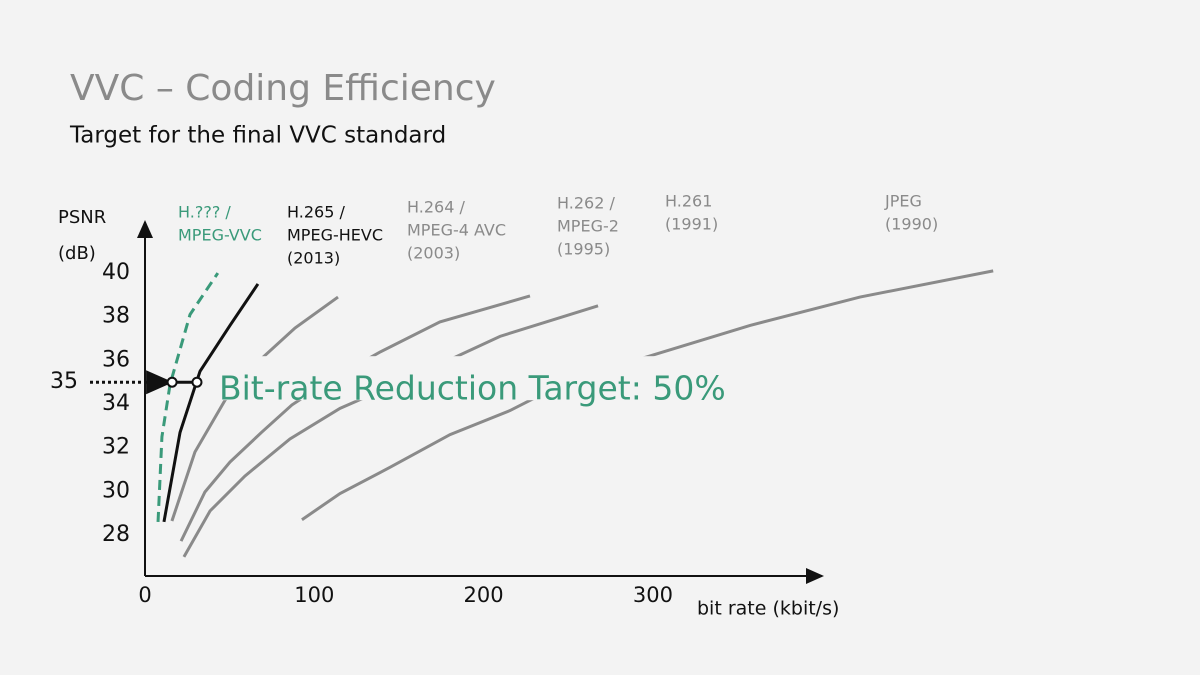  What do you see at coordinates (691, 224) in the screenshot?
I see `series-label: (1991)` at bounding box center [691, 224].